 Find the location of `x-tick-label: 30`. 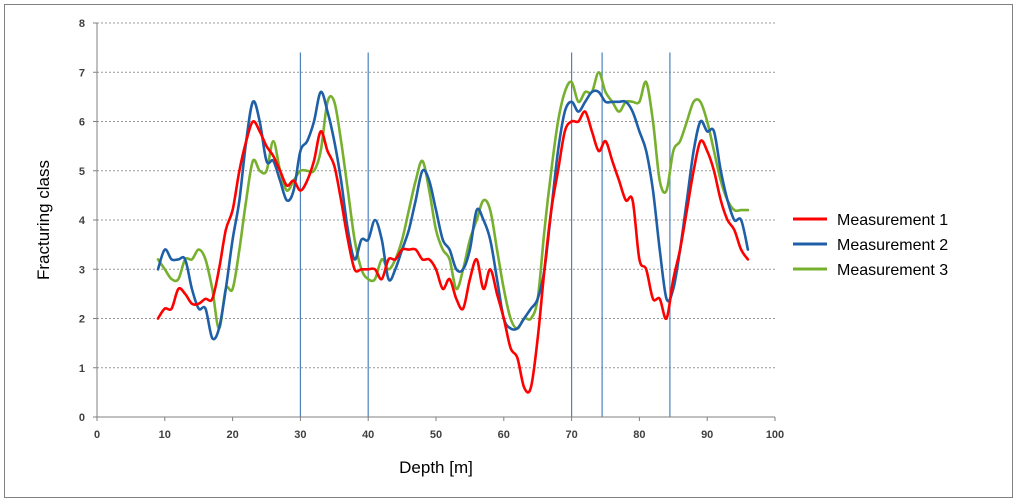

x-tick-label: 30 is located at coordinates (300, 435).